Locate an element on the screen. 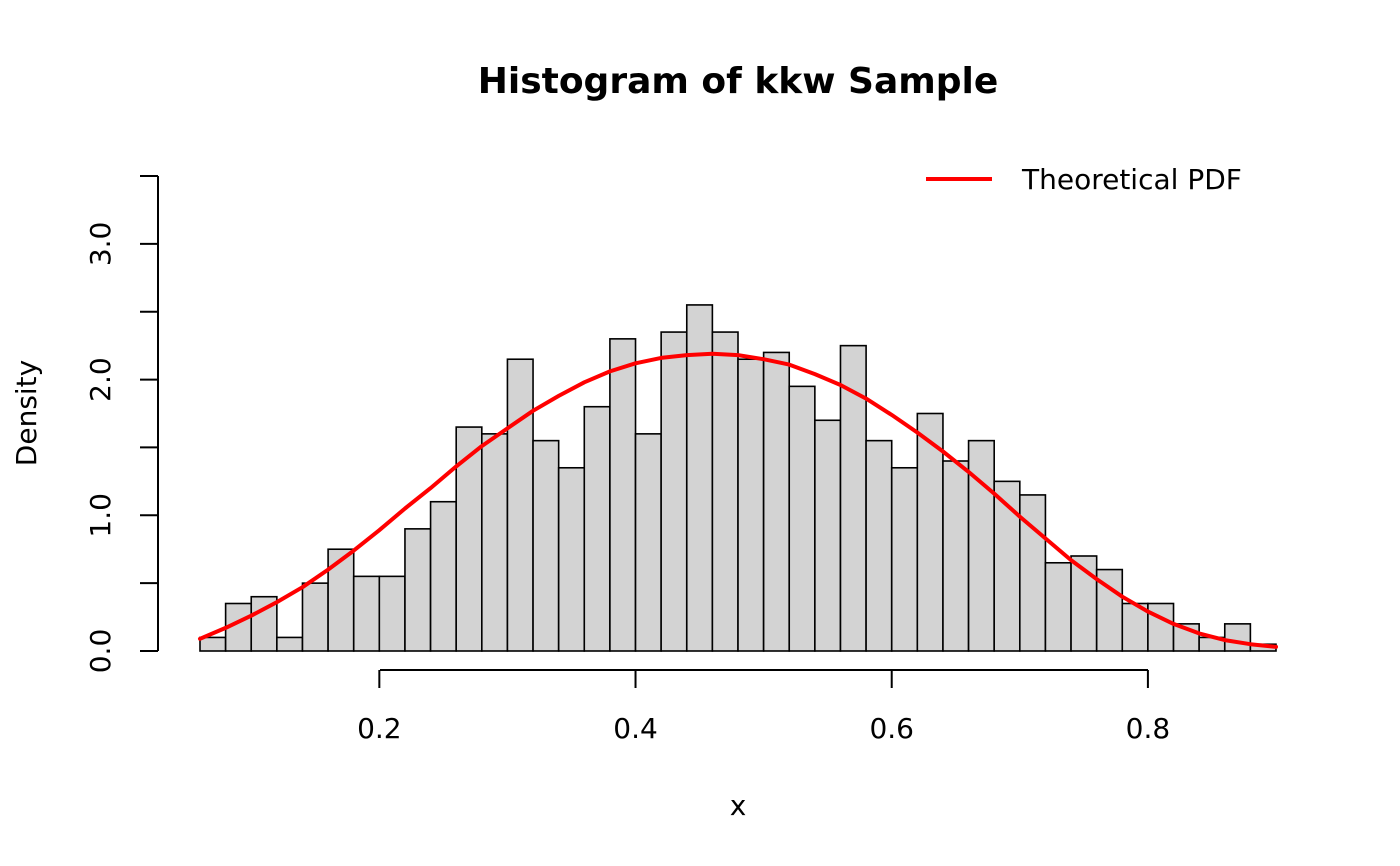 The width and height of the screenshot is (1400, 866). x-tick-label: 0.6 is located at coordinates (891, 728).